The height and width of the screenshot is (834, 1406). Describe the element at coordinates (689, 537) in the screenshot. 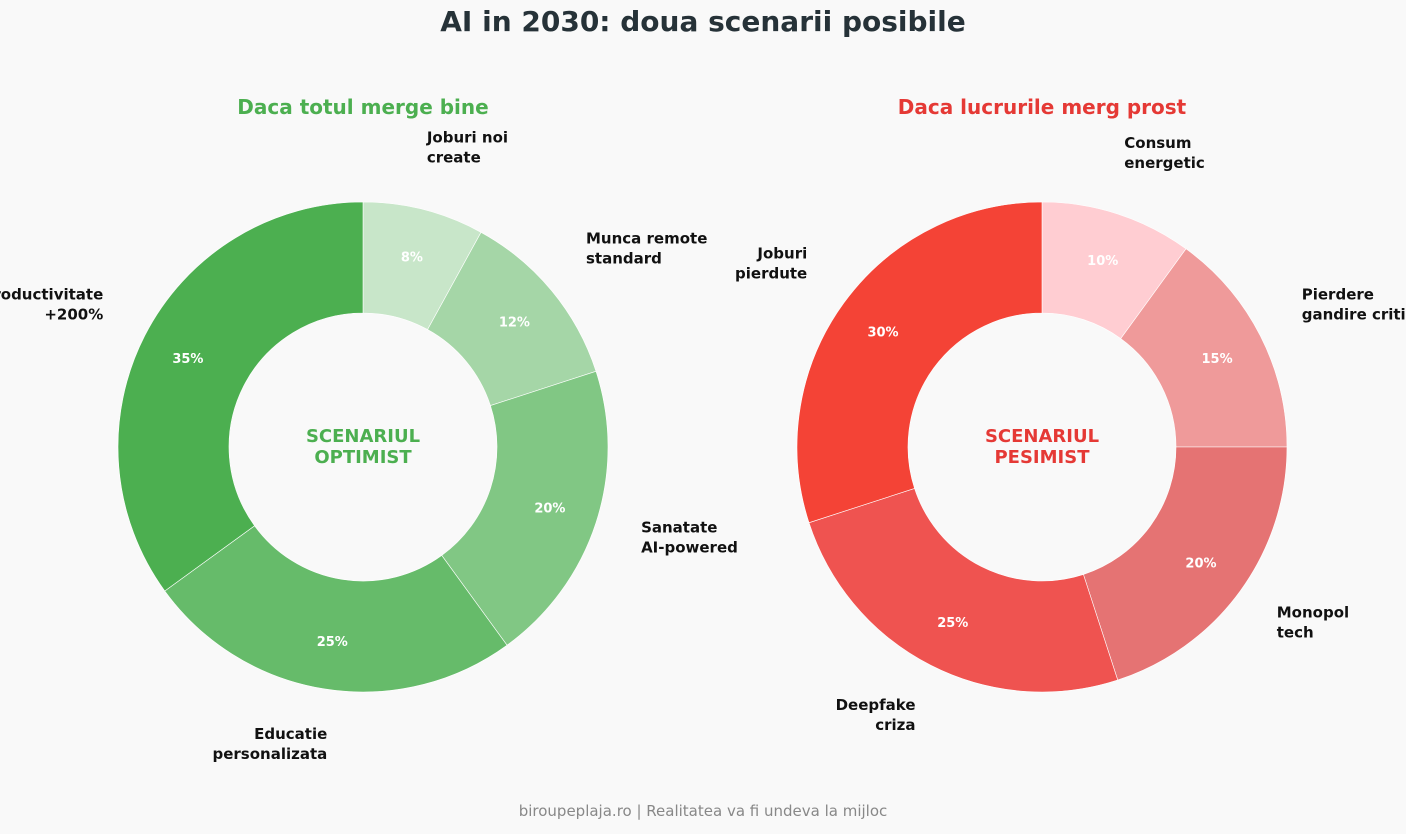

I see `optimist-category-label-2: Sanatate AI-powered` at that location.